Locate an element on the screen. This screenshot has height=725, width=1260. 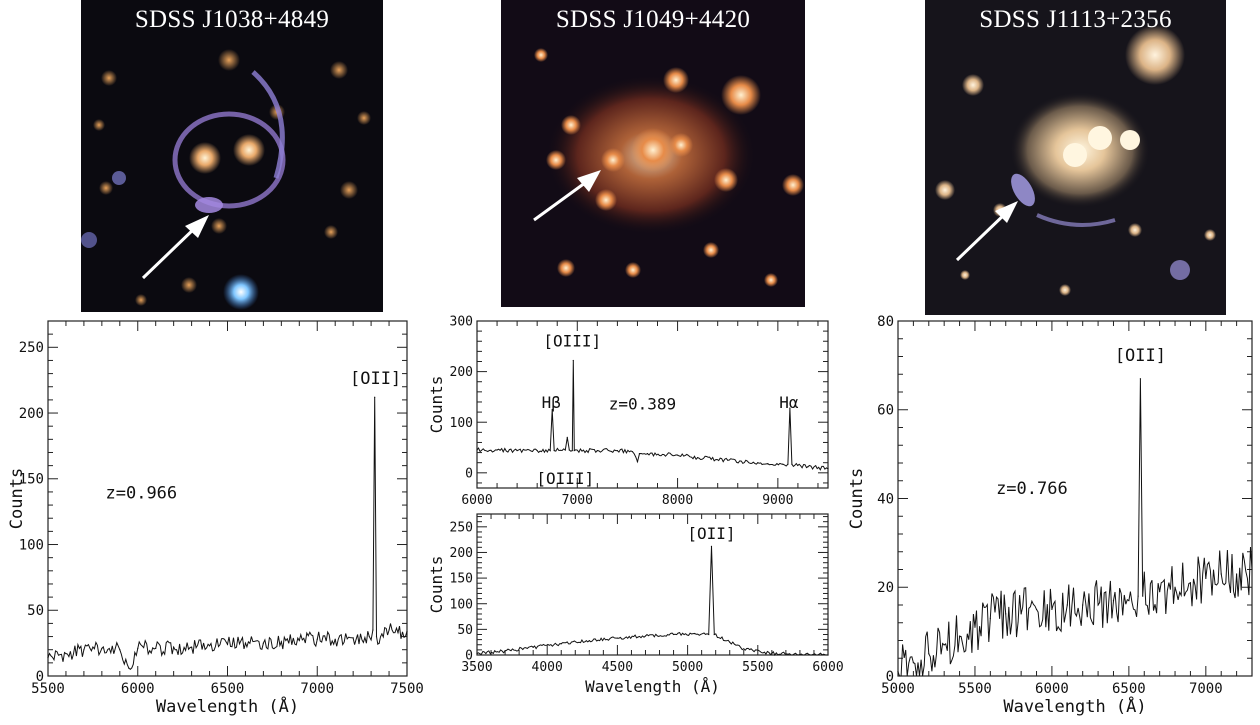
annotation-label: z=0.766 is located at coordinates (1032, 489).